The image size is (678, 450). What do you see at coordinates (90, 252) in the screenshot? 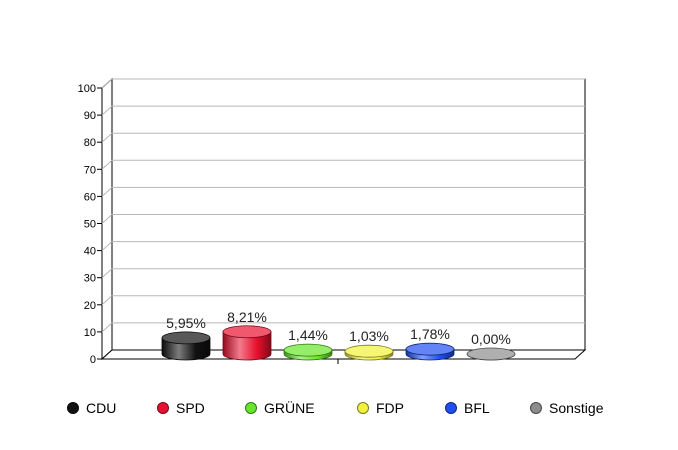
I see `y-tick-label: 40` at bounding box center [90, 252].